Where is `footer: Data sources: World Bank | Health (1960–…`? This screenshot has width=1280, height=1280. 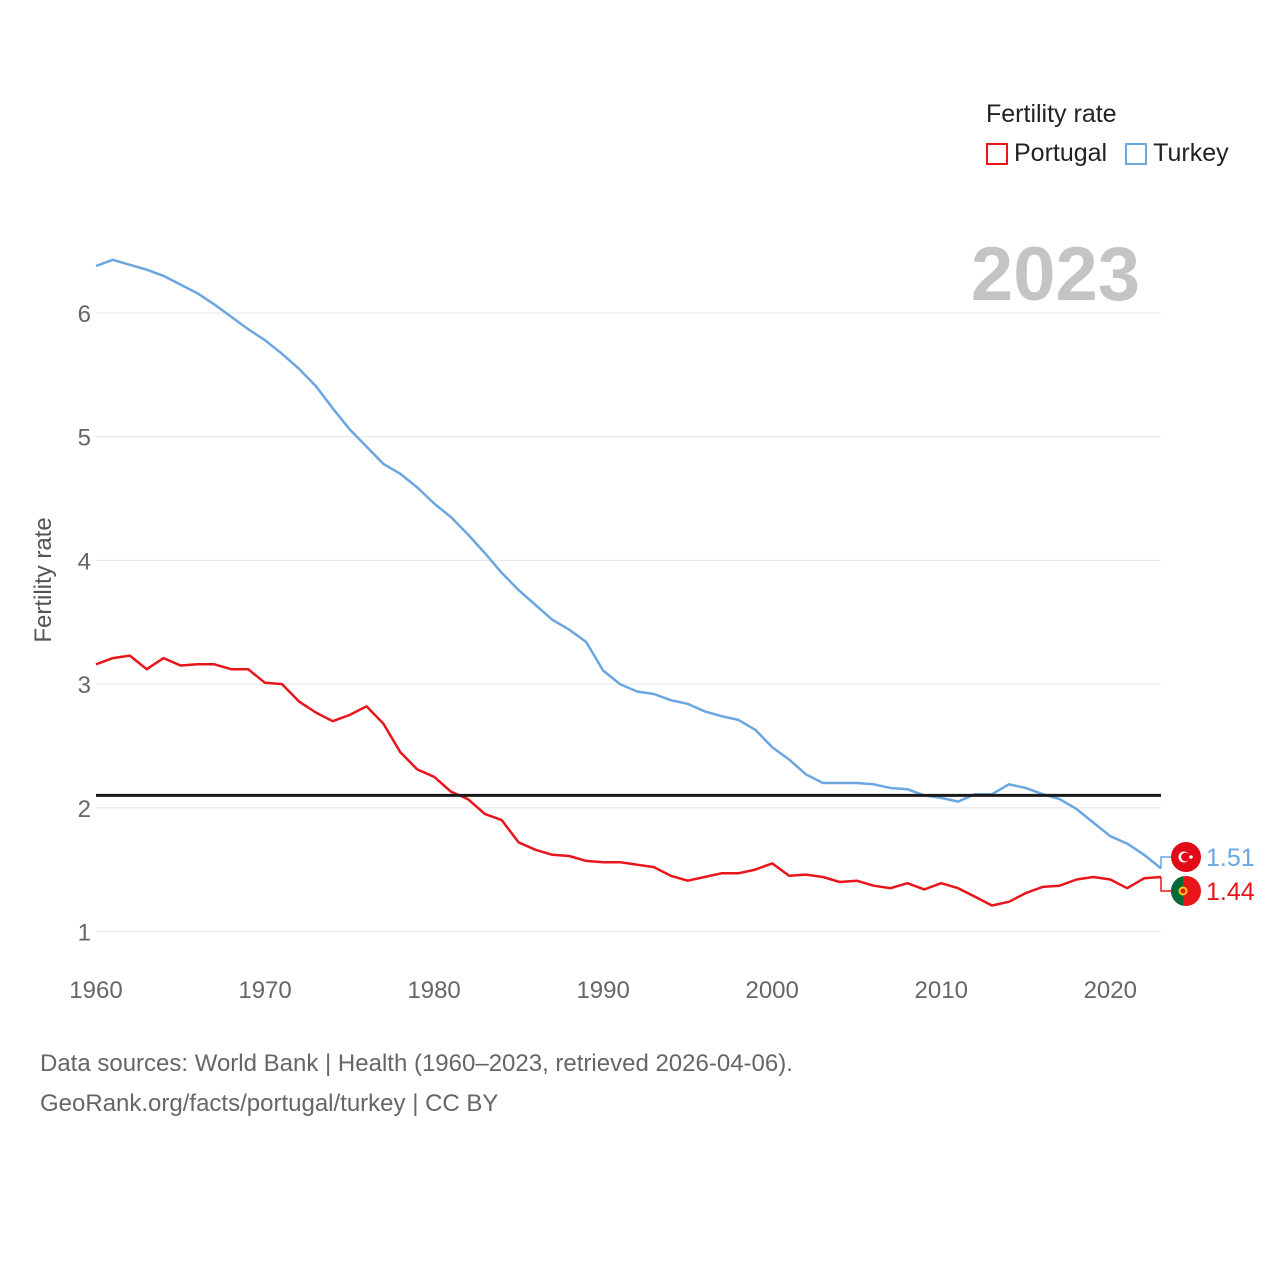
footer: Data sources: World Bank | Health (1960–… is located at coordinates (416, 1084).